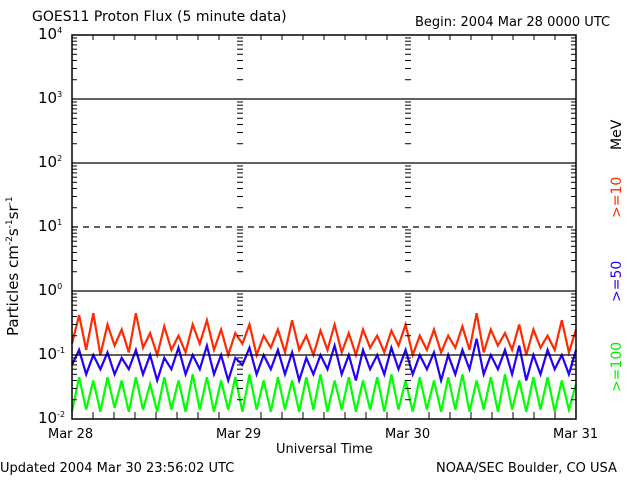  I want to click on y-tick-exponent: 2, so click(60, 158).